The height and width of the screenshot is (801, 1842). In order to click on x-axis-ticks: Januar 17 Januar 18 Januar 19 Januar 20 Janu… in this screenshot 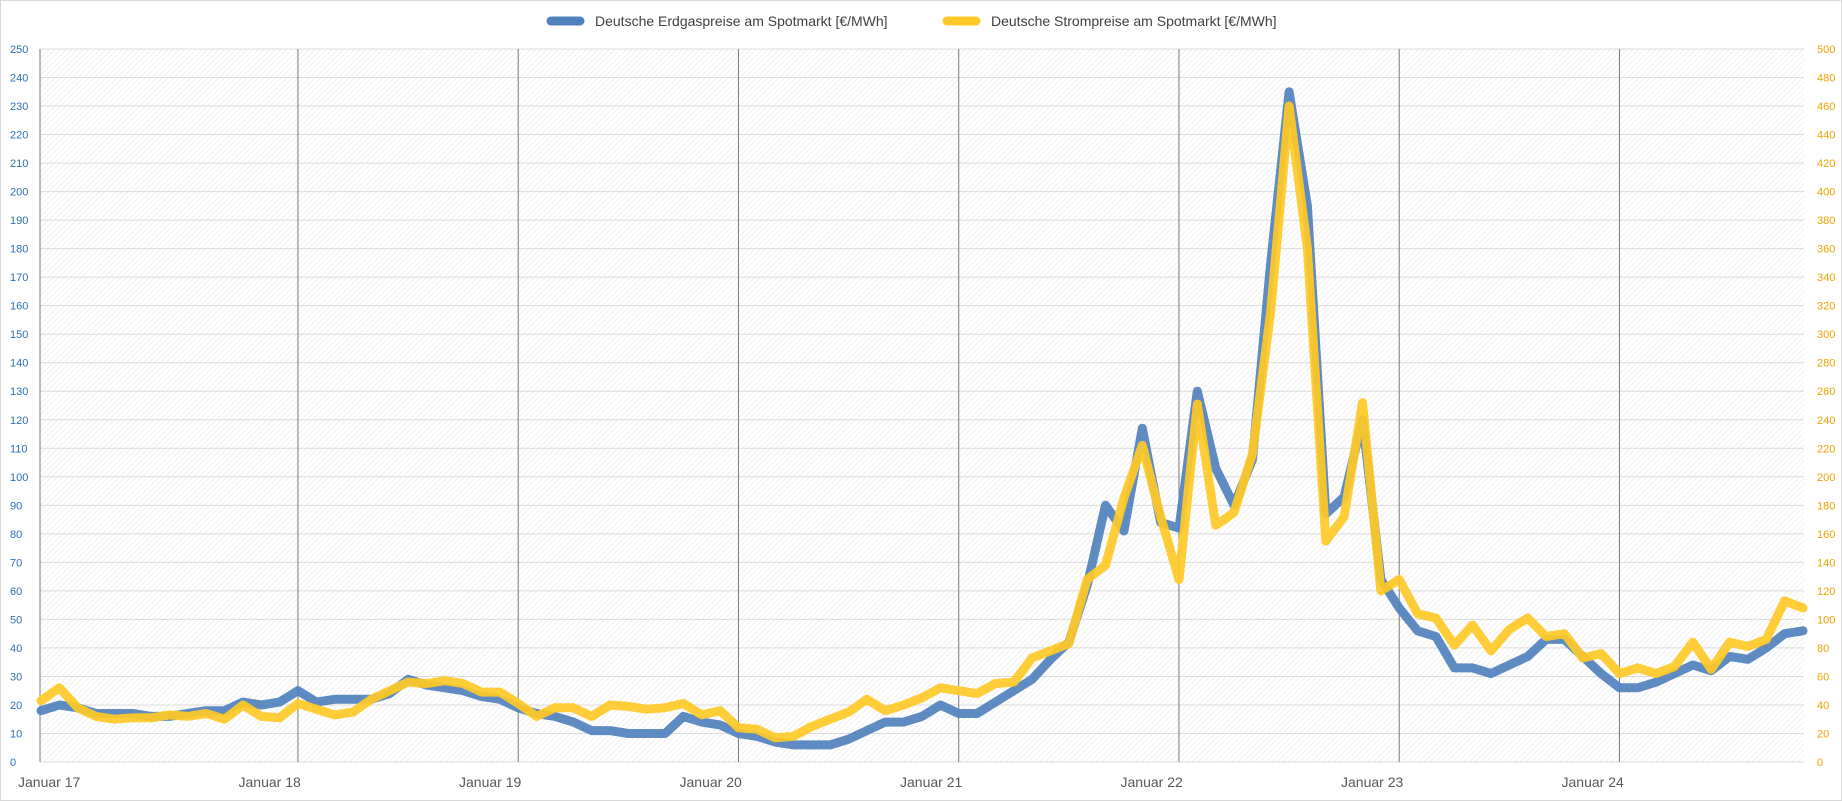, I will do `click(821, 782)`.